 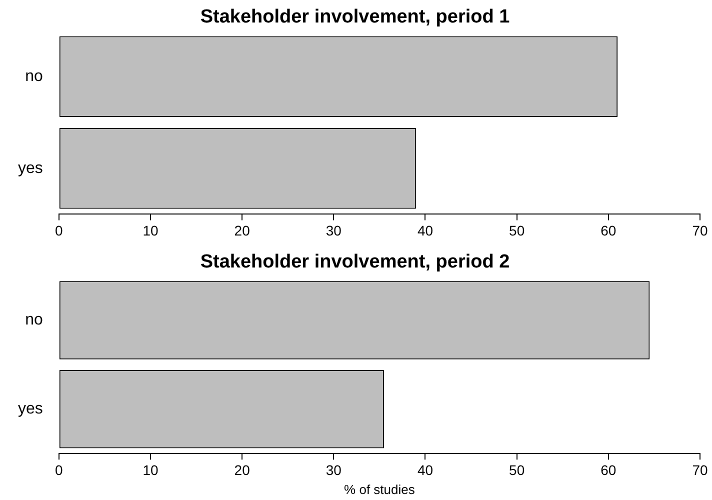 I want to click on chart-title: Stakeholder involvement, period 2, so click(x=355, y=262).